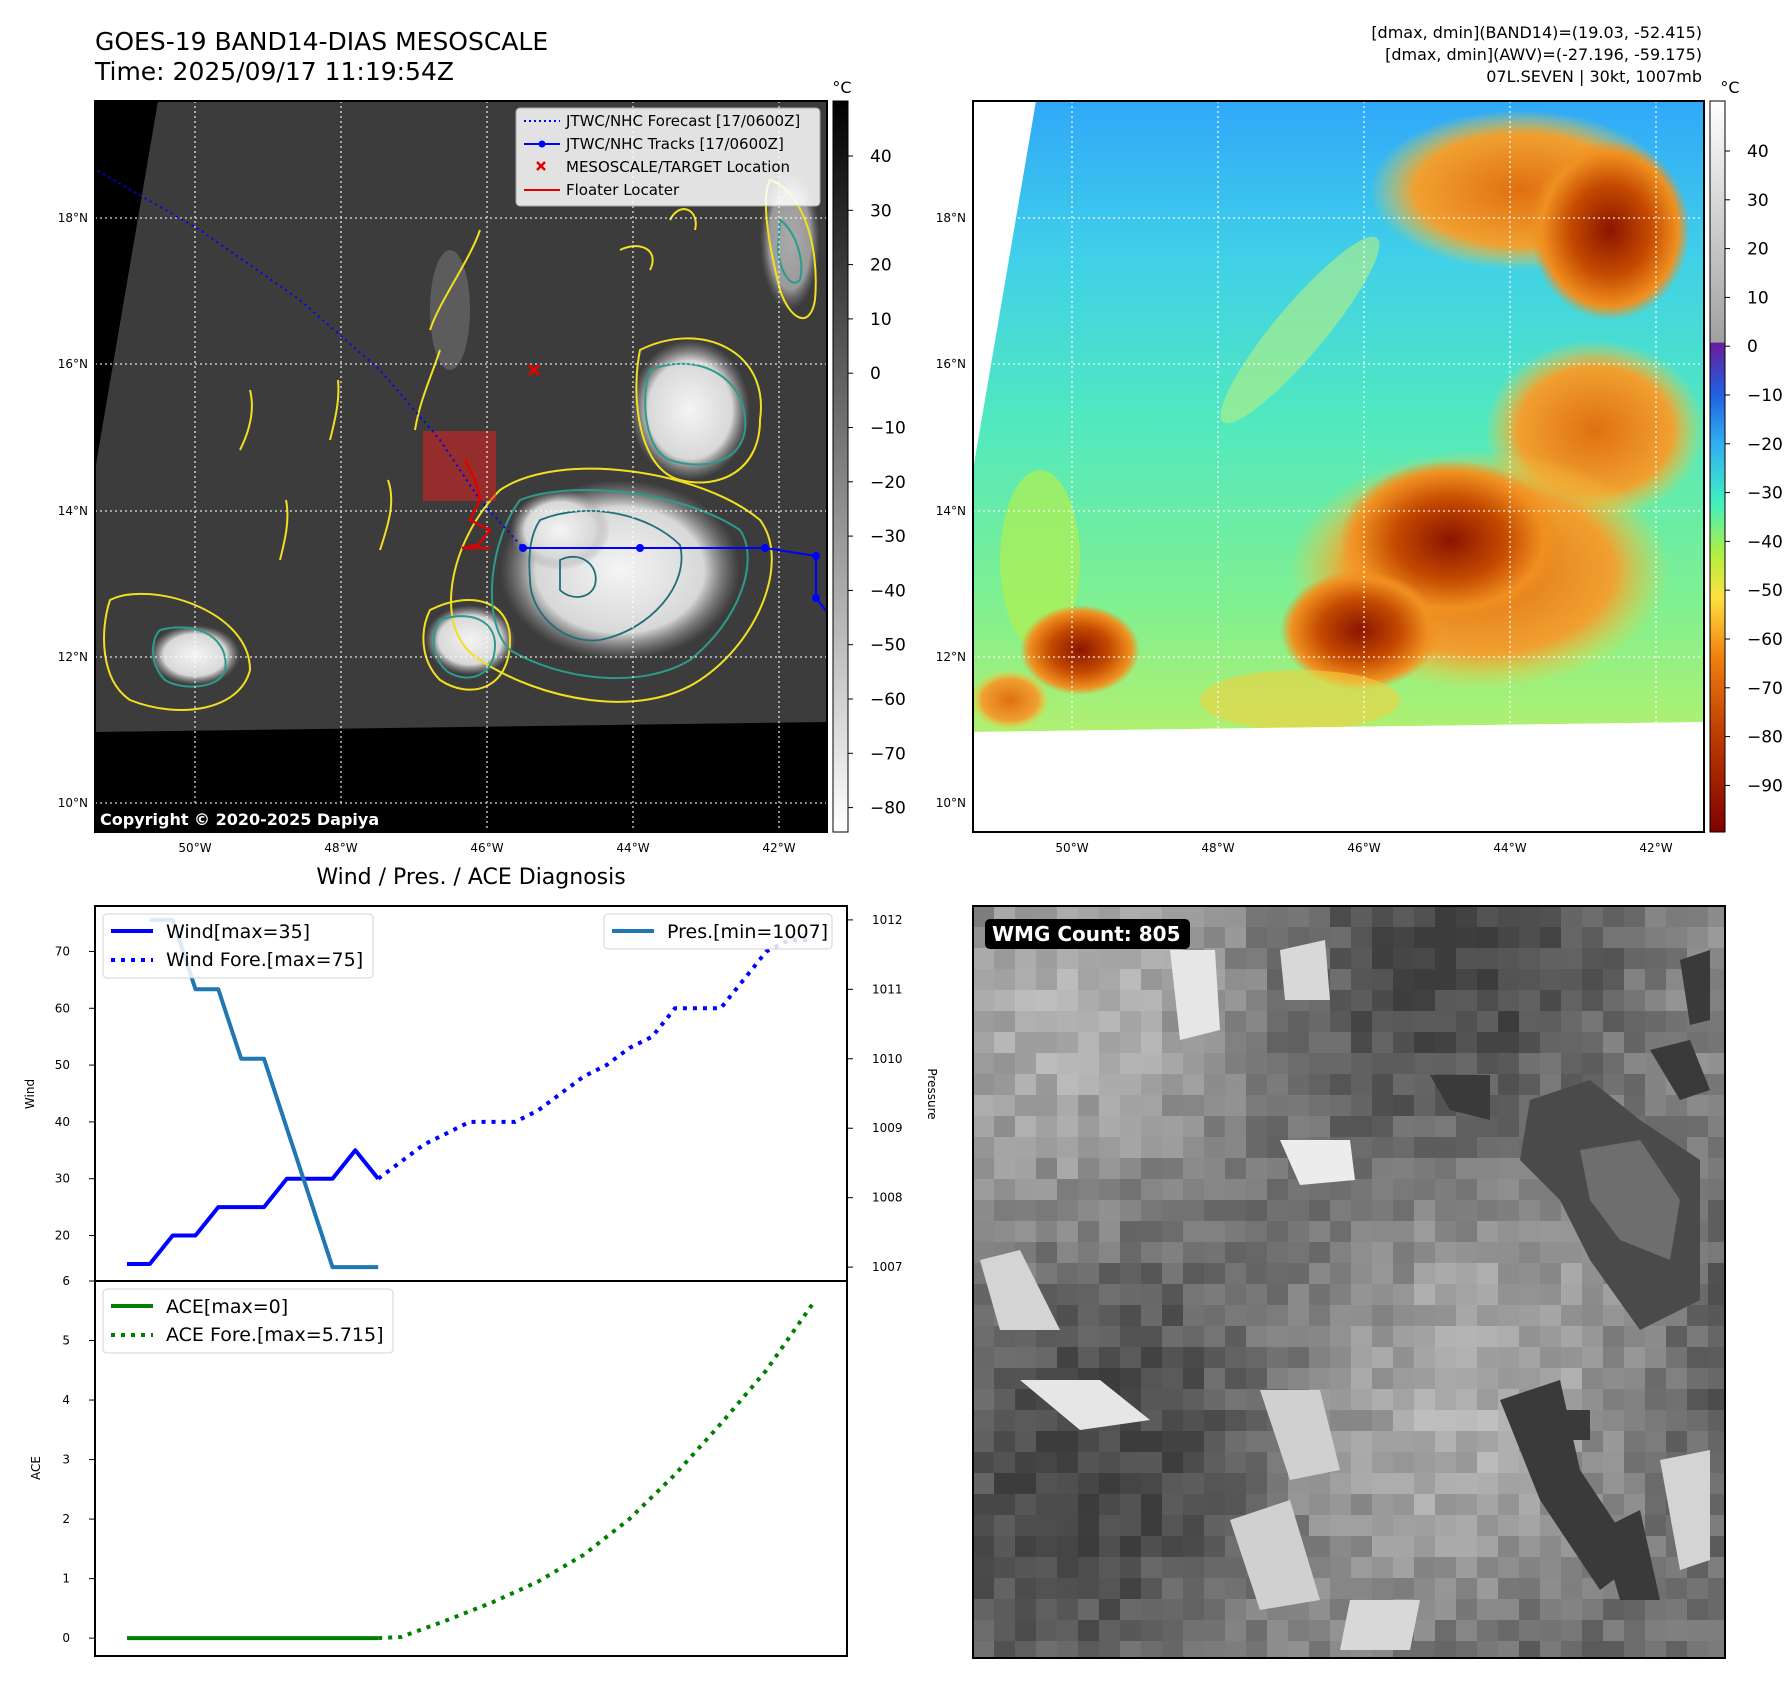 Image resolution: width=1788 pixels, height=1694 pixels. Describe the element at coordinates (78, 1459) in the screenshot. I see `ace-y-ticks: 0 1 2 3 4 5 6` at that location.